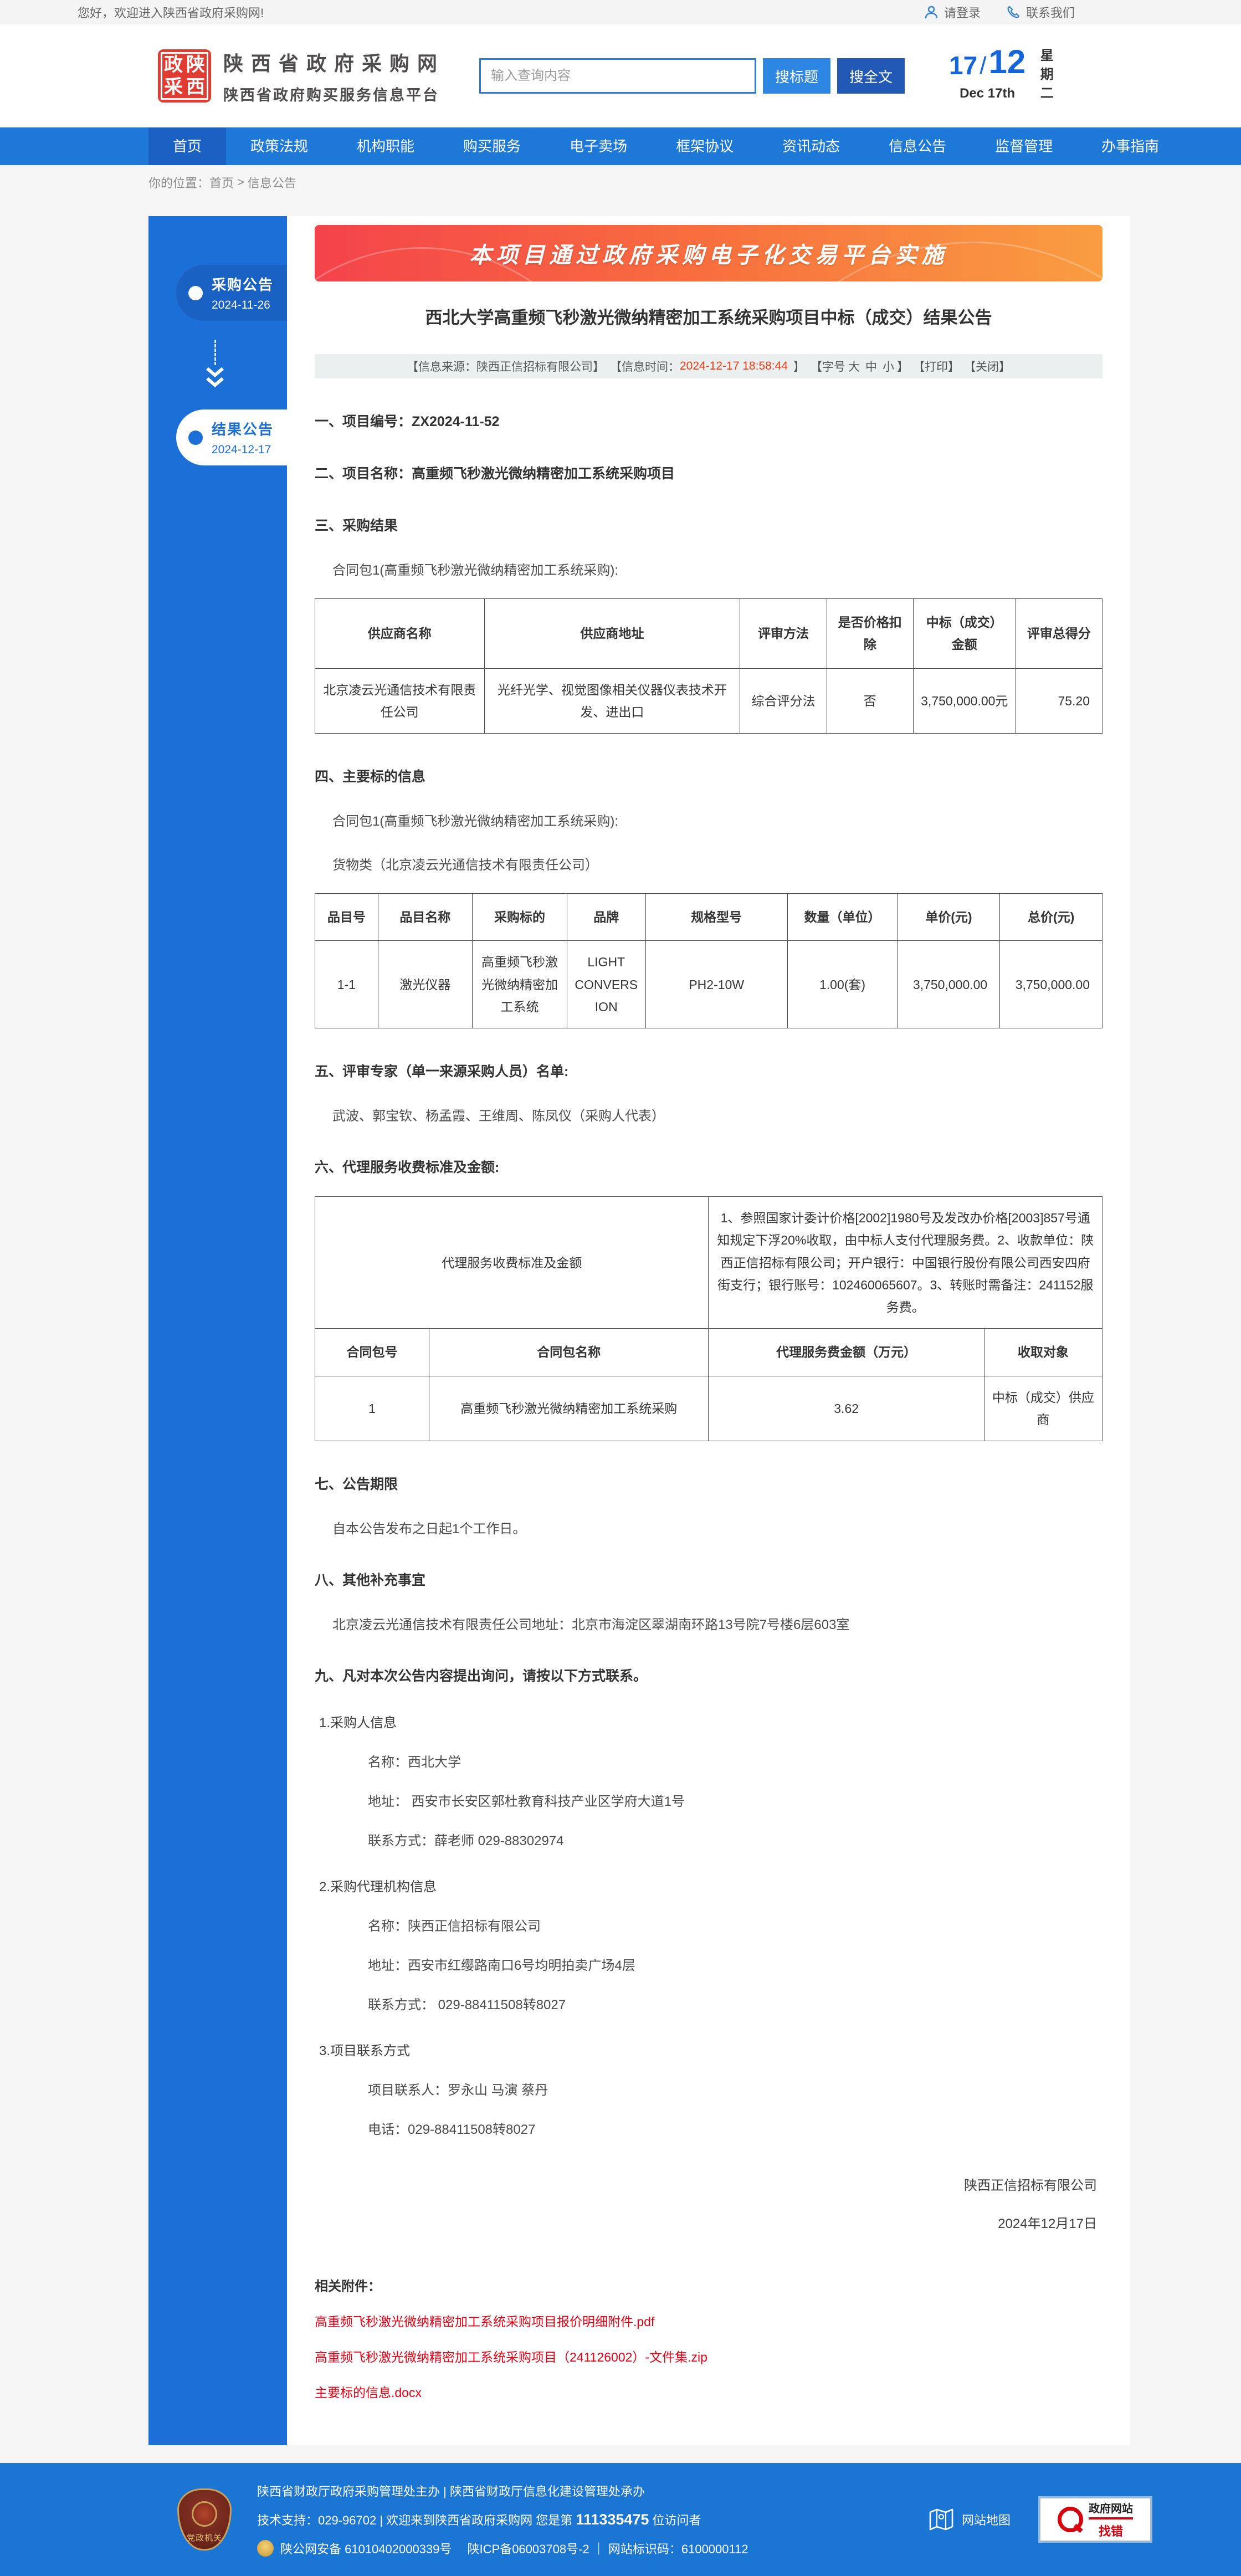 The height and width of the screenshot is (2576, 1241). I want to click on footer-organizer-line: 陕西省财政厅政府采购管理处主办 | 陕西省财政厅信息化建设管理处承办, so click(451, 2491).